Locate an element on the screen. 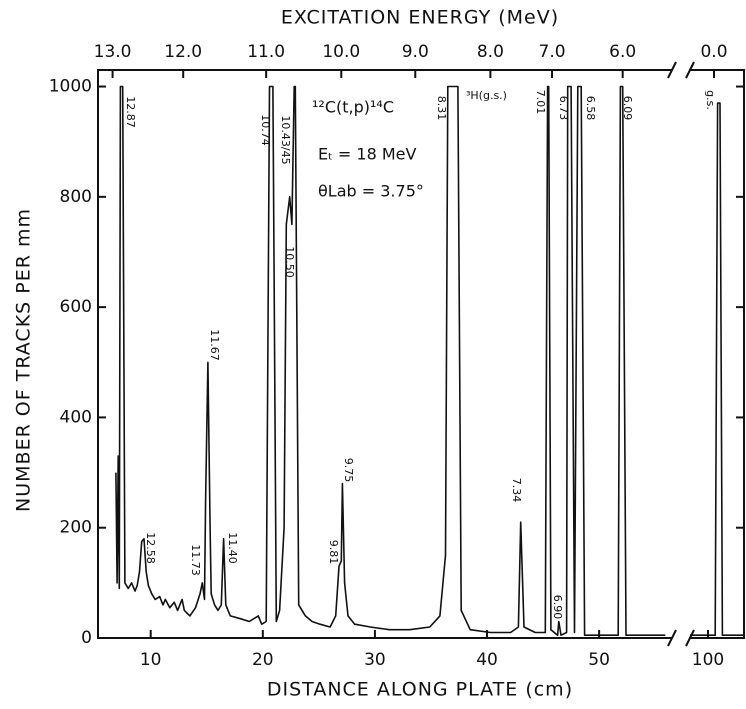  x2-tick-label: 8.0 is located at coordinates (490, 52).